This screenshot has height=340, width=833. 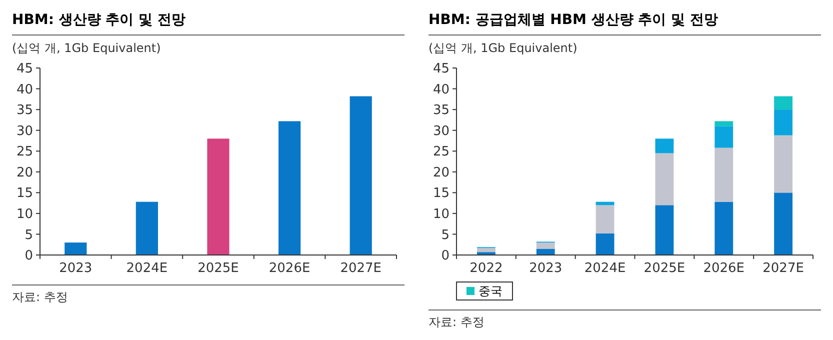 What do you see at coordinates (573, 20) in the screenshot?
I see `chart-title: HBM: 공급업체별 HBM 생산량 추이 및 전망` at bounding box center [573, 20].